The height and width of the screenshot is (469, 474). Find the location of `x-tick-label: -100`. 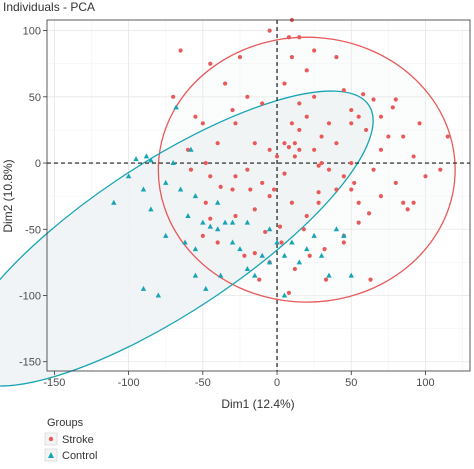

x-tick-label: -100 is located at coordinates (129, 383).